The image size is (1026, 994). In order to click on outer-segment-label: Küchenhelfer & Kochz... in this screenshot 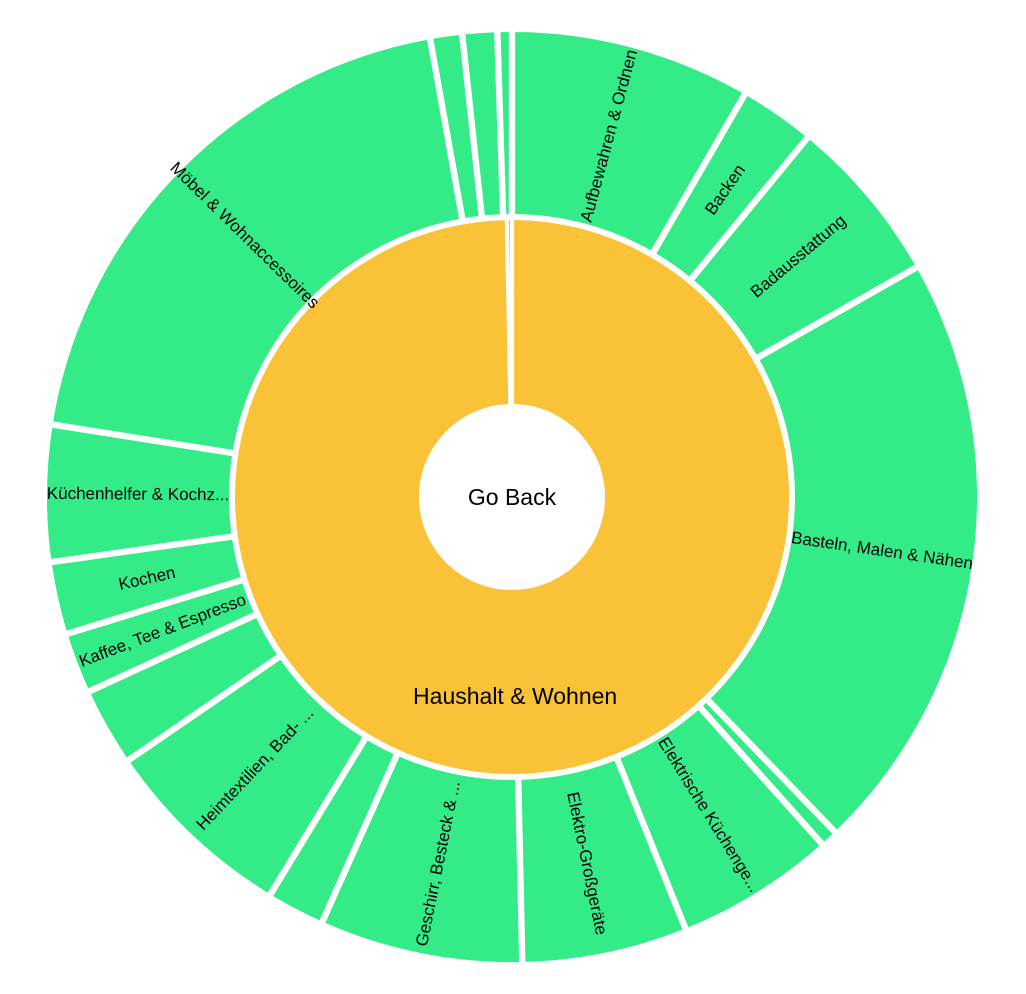, I will do `click(138, 494)`.